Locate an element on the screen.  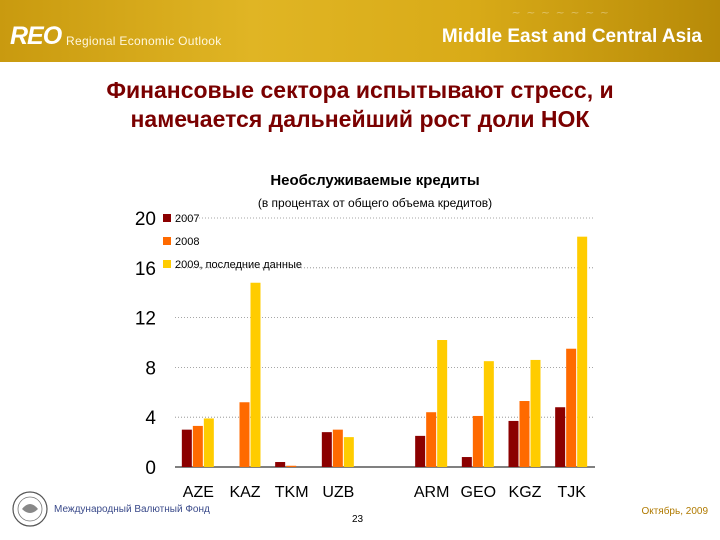
reo-logo: REO is located at coordinates (36, 36).